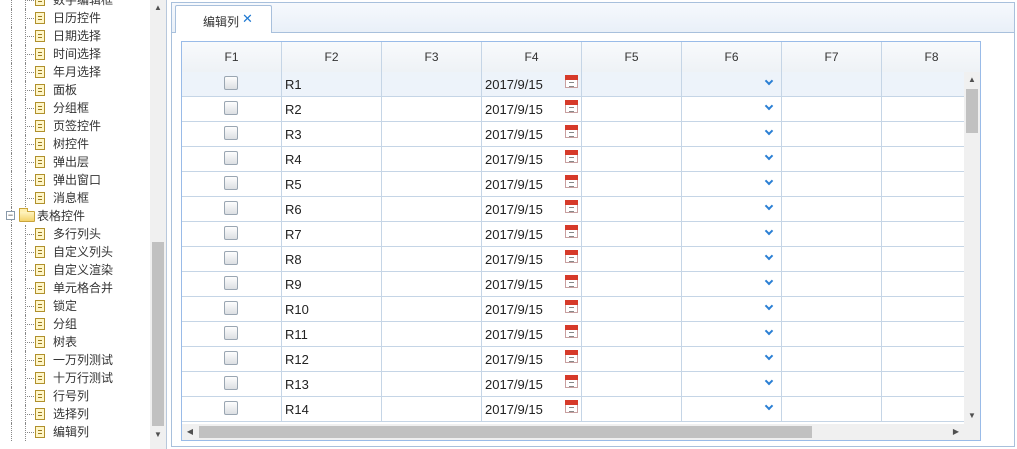  I want to click on tree-item: 十万行测试, so click(75, 378).